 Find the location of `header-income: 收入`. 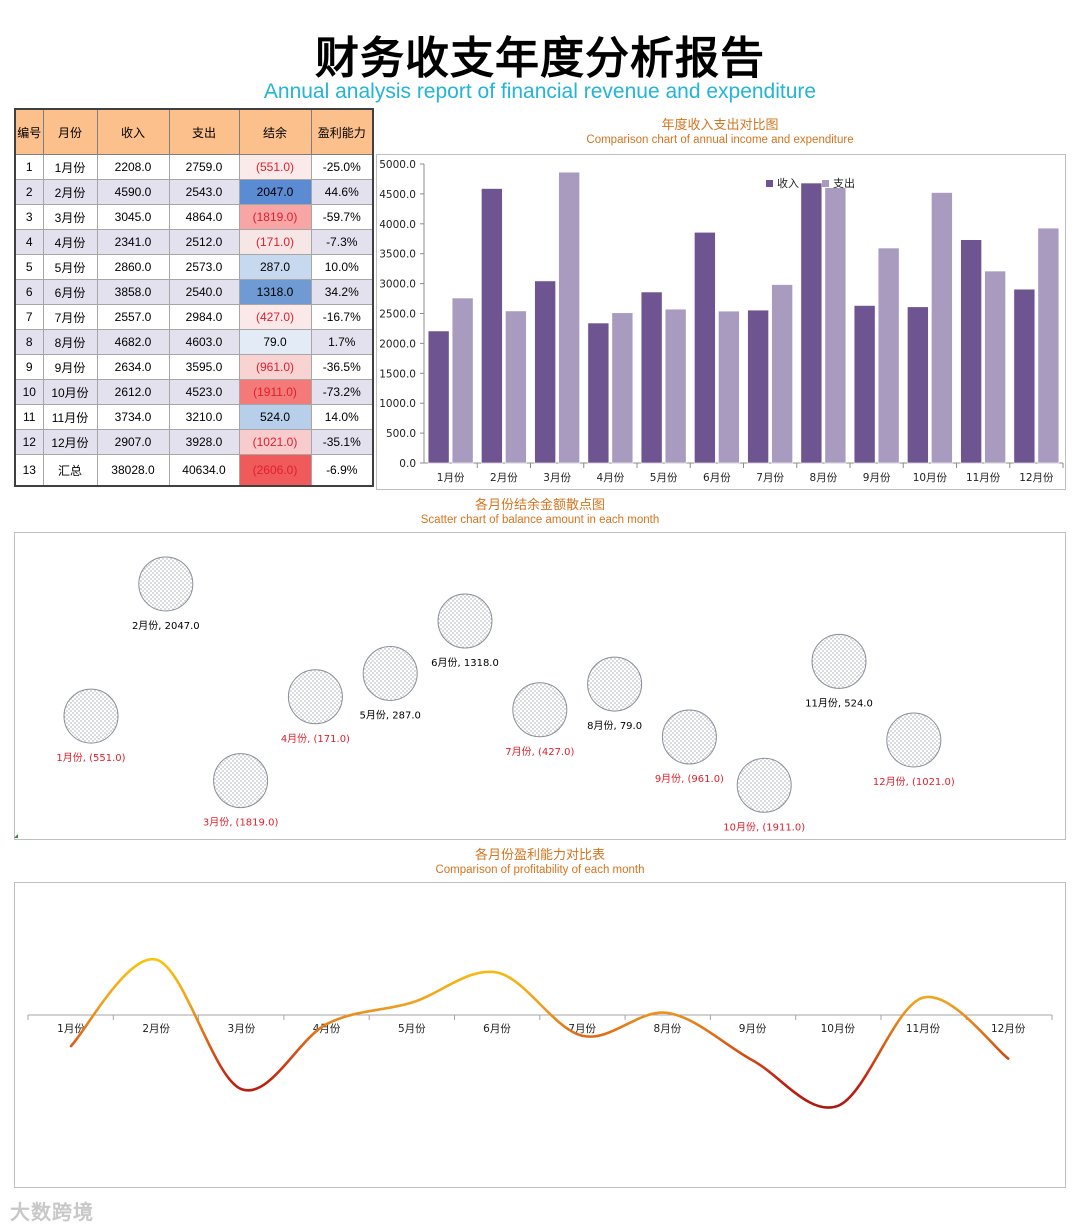

header-income: 收入 is located at coordinates (133, 131).